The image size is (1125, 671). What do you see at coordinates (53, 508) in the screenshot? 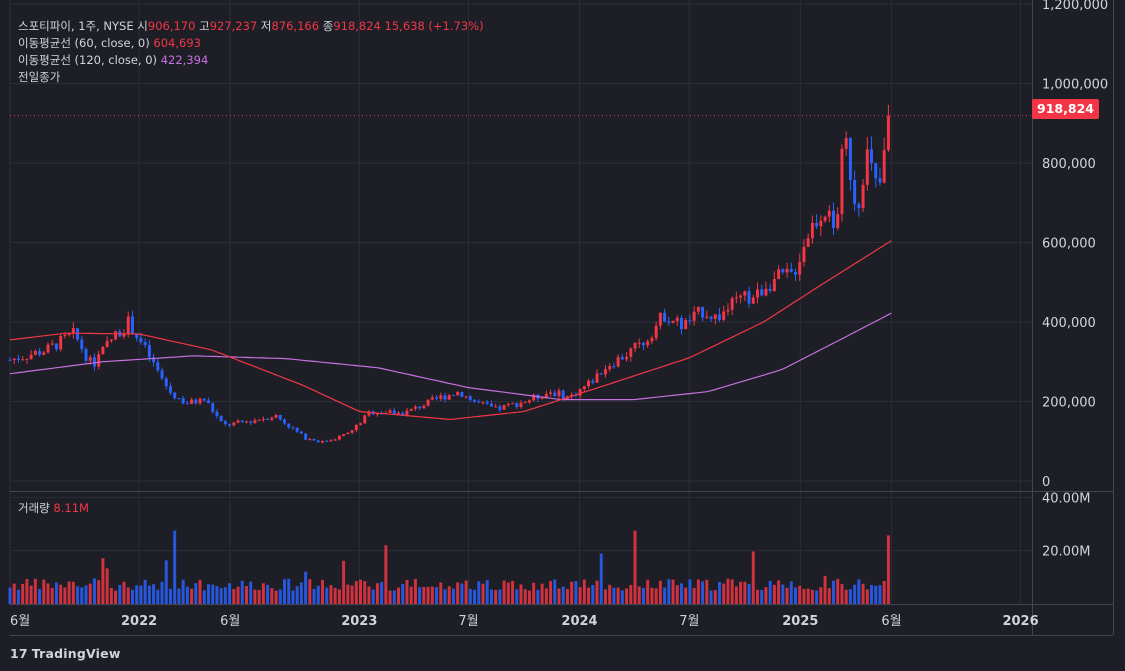
I see `volume-legend: 거래량 8.11M` at bounding box center [53, 508].